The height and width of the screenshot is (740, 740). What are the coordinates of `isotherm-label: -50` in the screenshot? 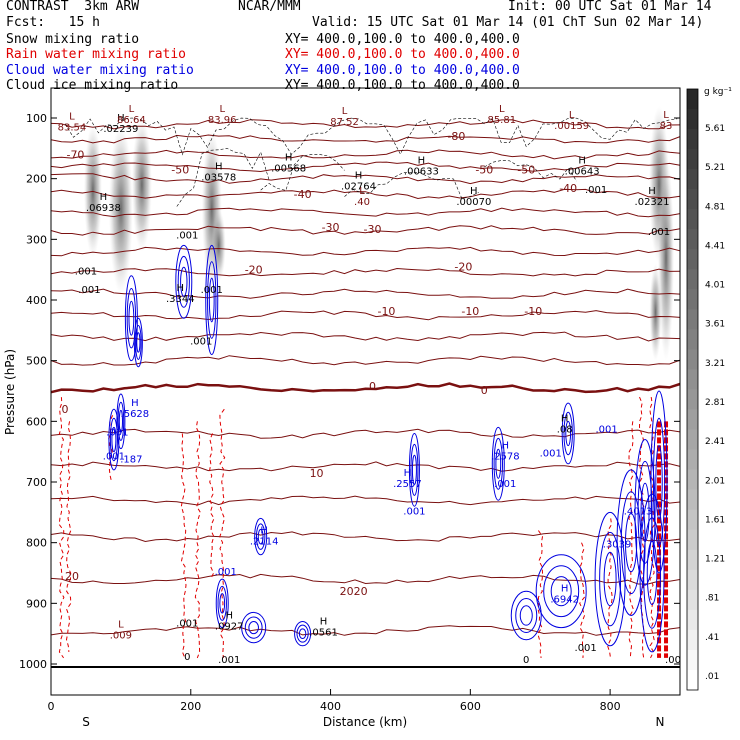 It's located at (484, 170).